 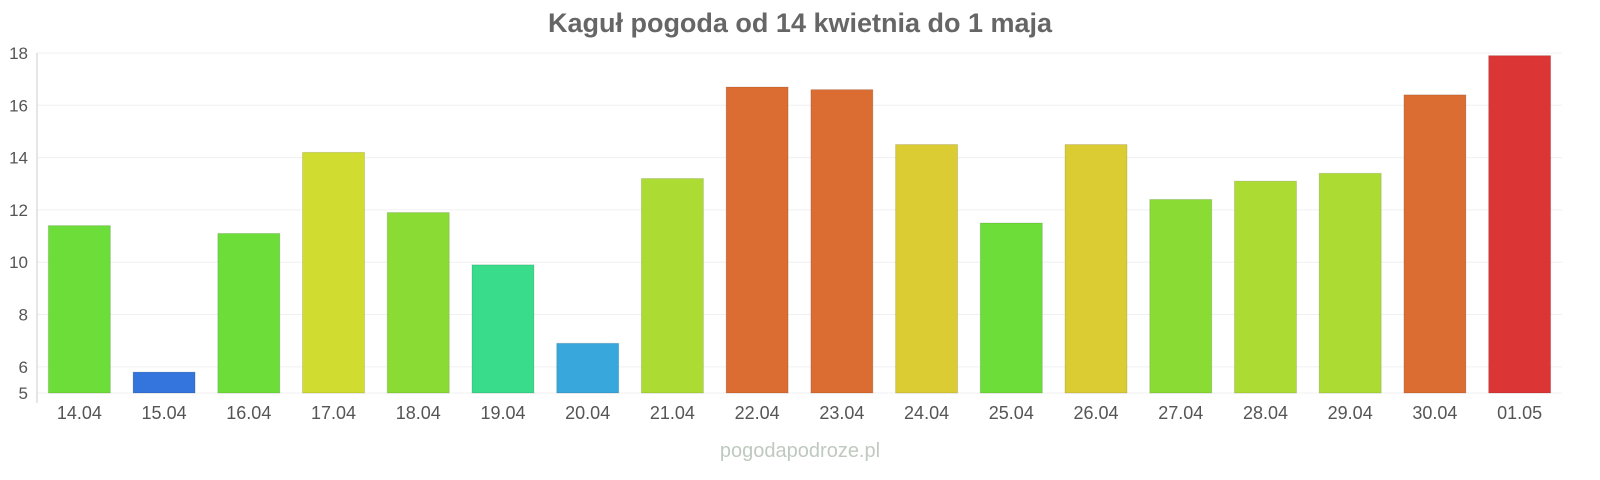 What do you see at coordinates (672, 413) in the screenshot?
I see `x-tick-label: 21.04` at bounding box center [672, 413].